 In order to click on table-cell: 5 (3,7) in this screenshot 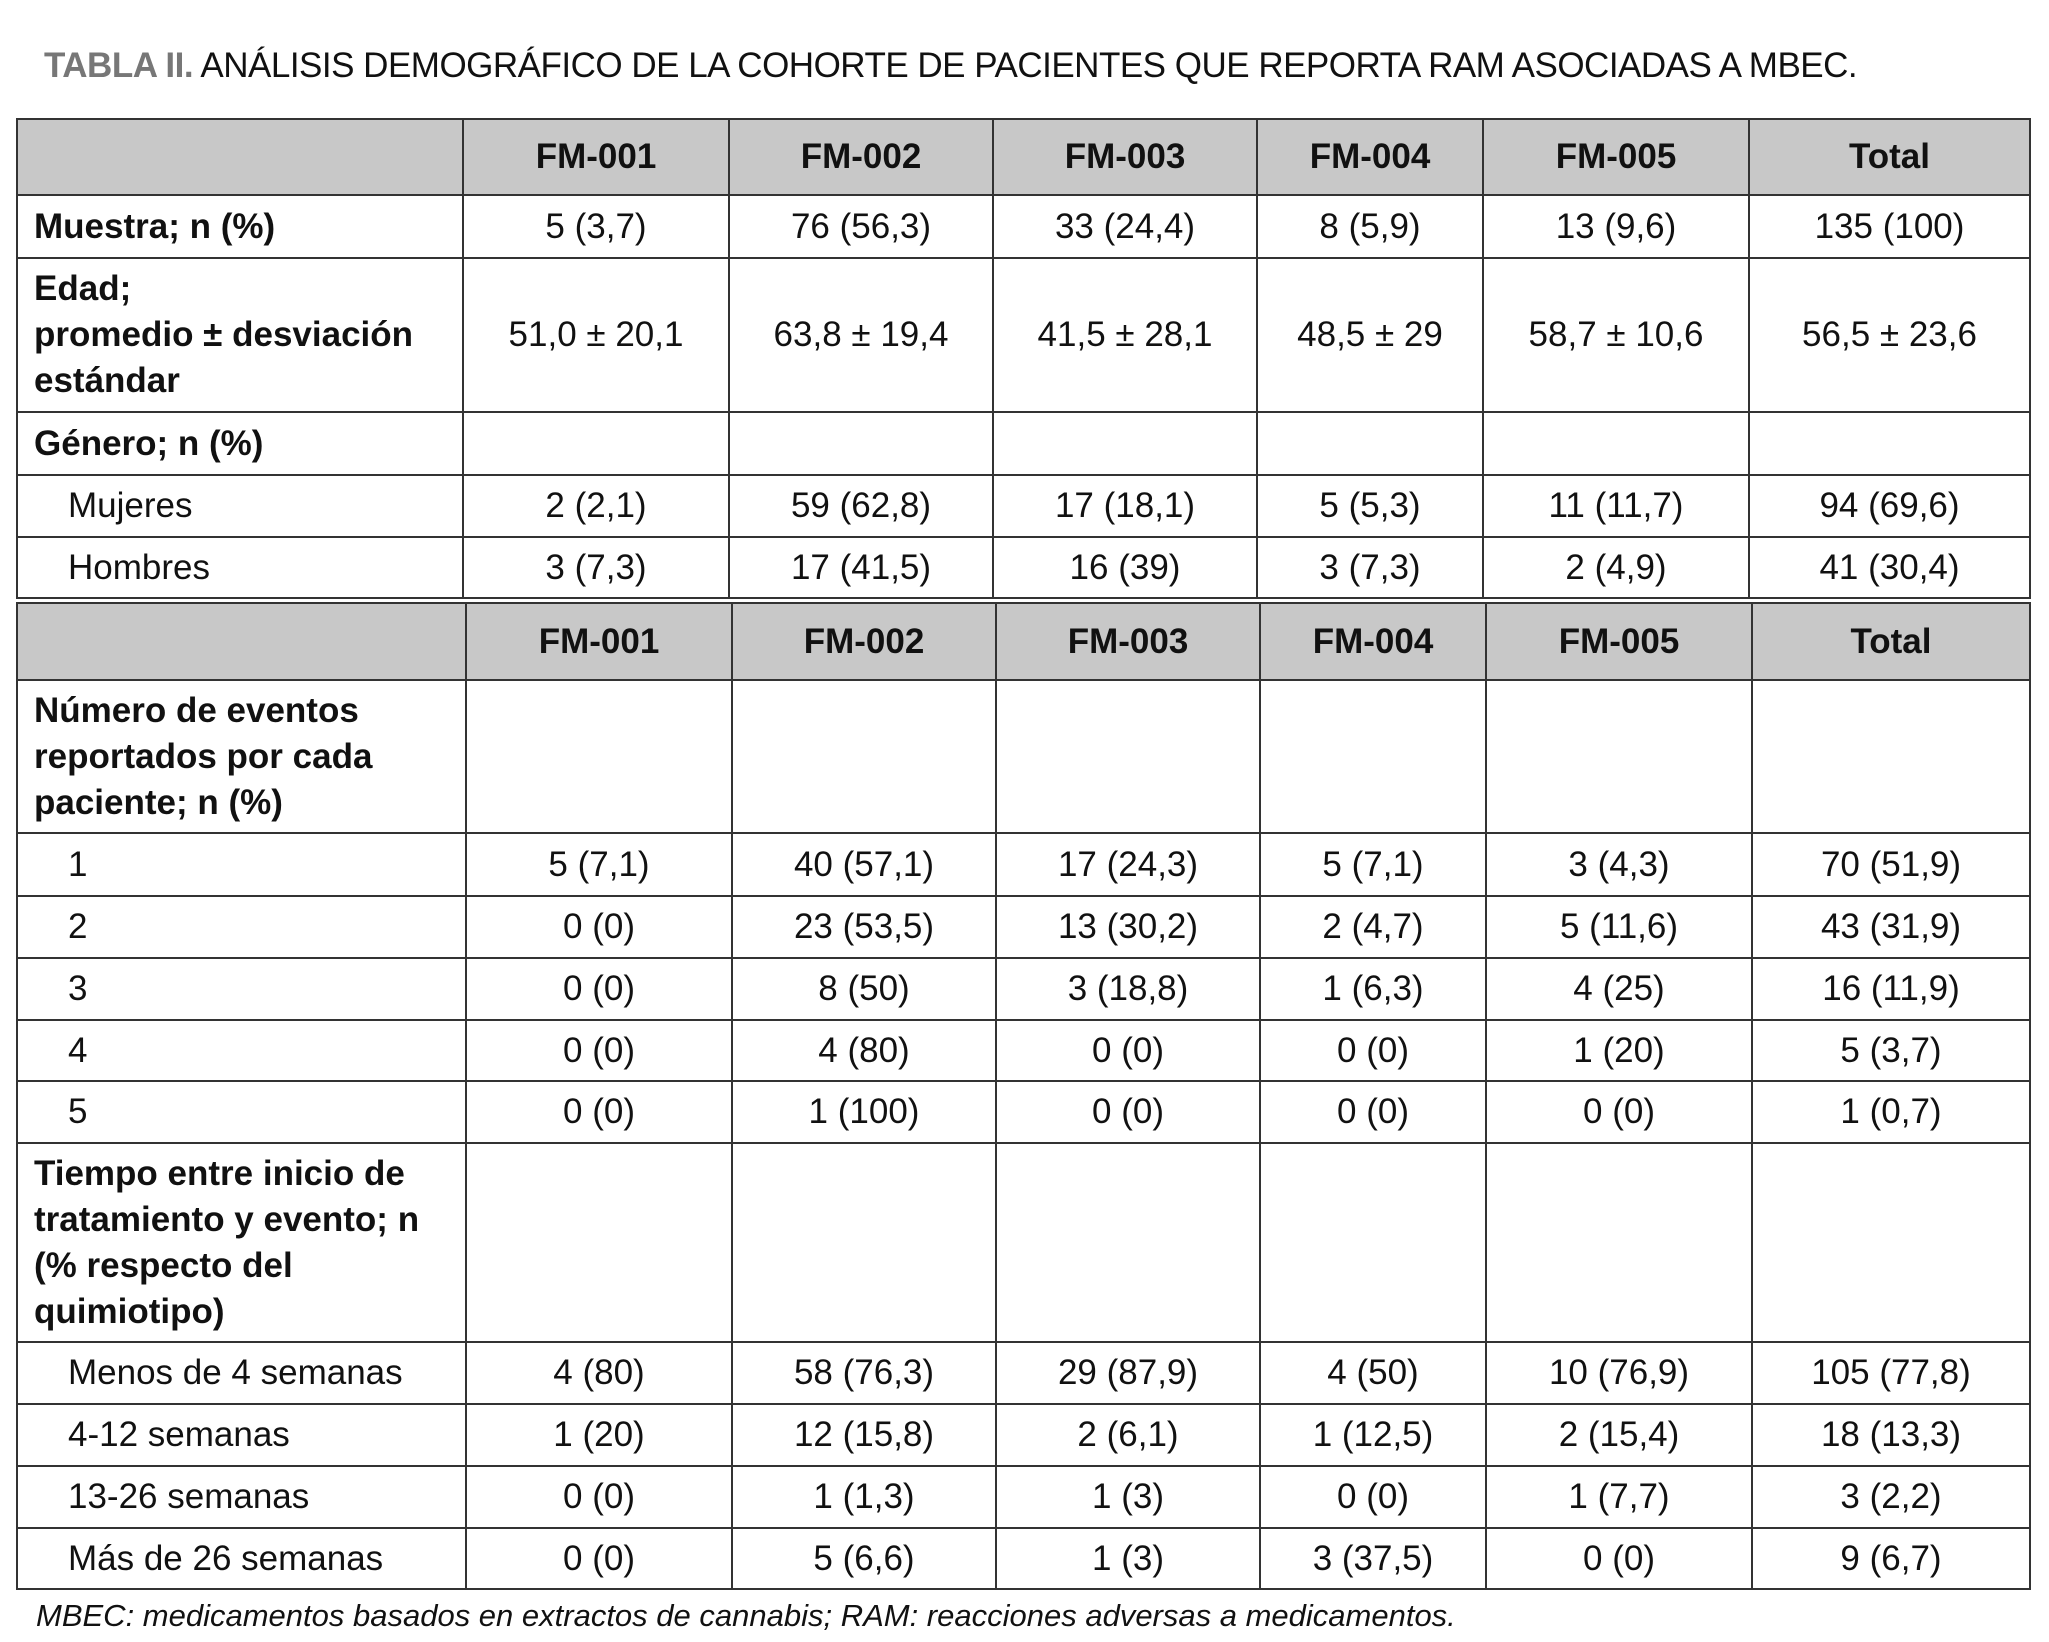, I will do `click(1891, 1050)`.